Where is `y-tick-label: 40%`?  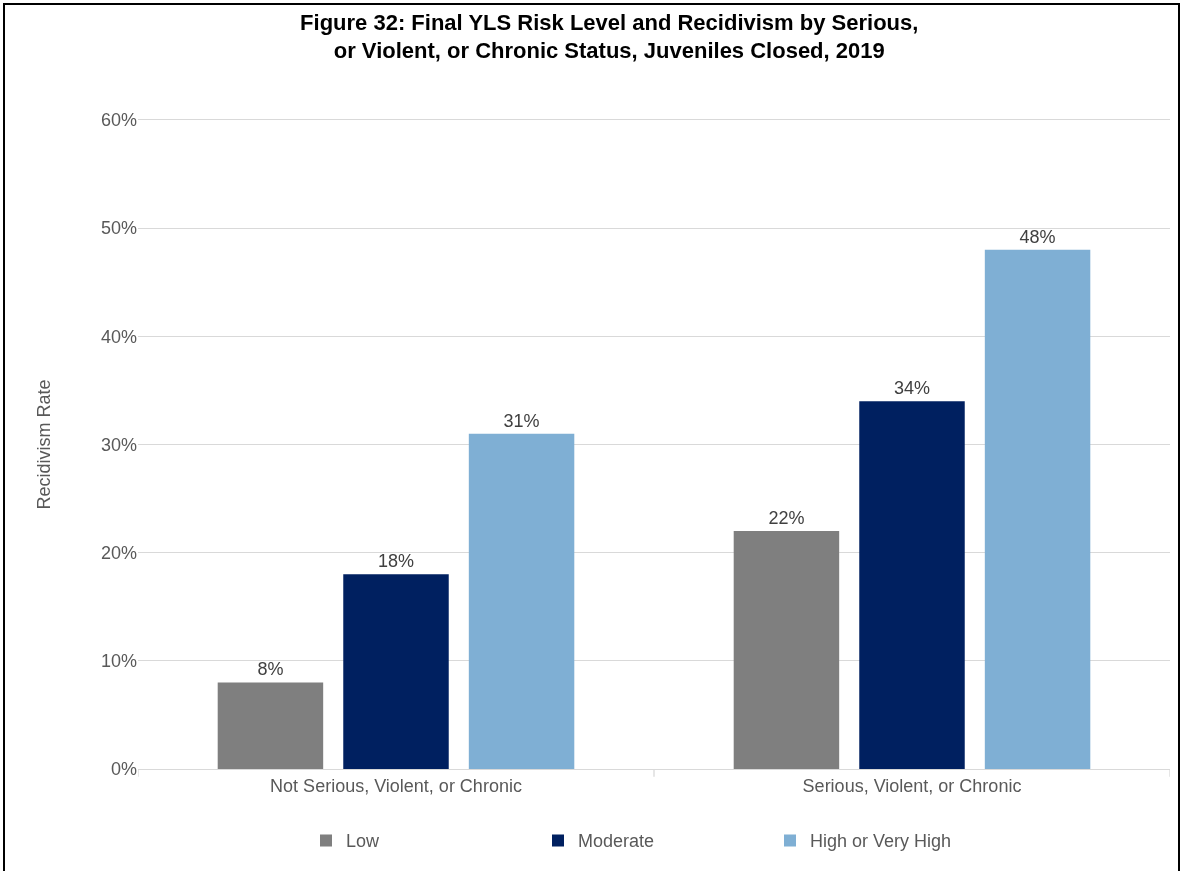
y-tick-label: 40% is located at coordinates (118, 336).